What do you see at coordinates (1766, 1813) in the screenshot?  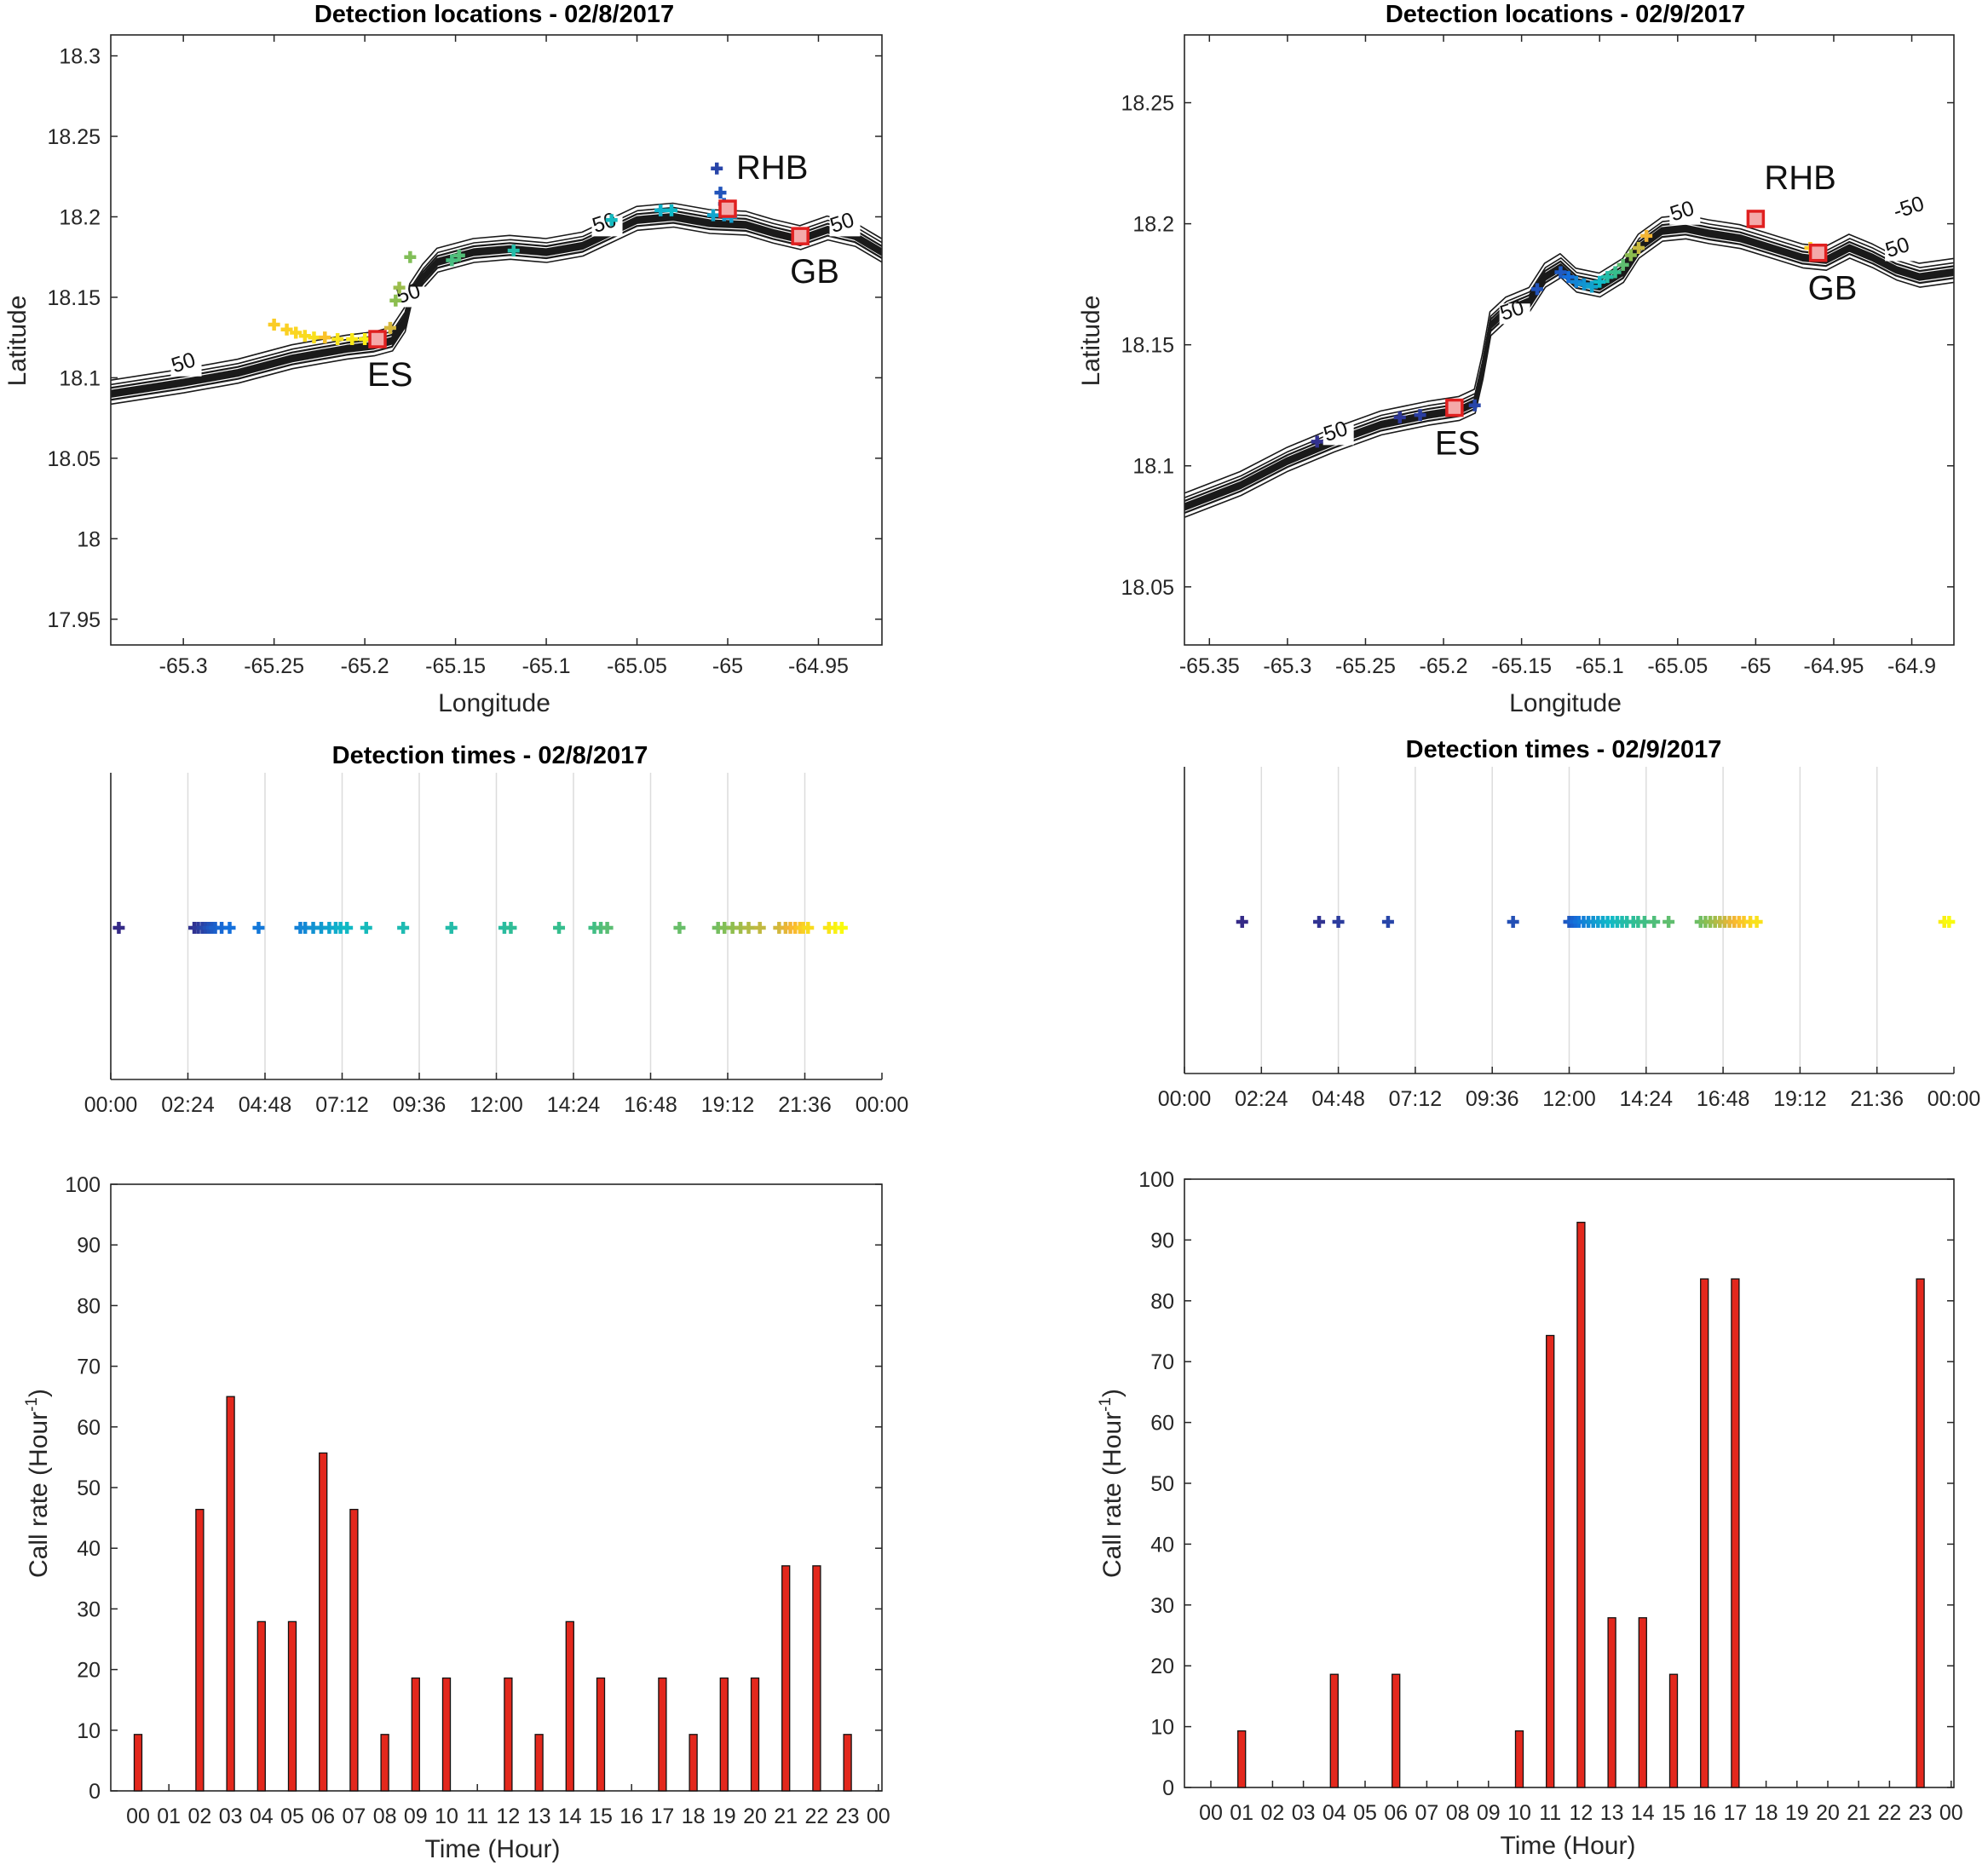 I see `rate2-xtick-label: 18` at bounding box center [1766, 1813].